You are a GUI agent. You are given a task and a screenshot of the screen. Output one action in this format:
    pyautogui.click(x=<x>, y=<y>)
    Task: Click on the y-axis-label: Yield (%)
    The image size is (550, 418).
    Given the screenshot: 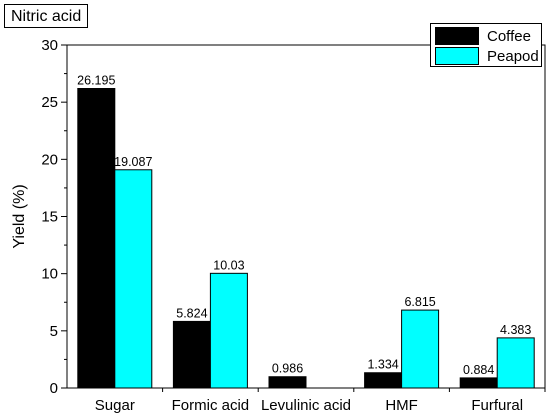 What is the action you would take?
    pyautogui.click(x=19, y=216)
    